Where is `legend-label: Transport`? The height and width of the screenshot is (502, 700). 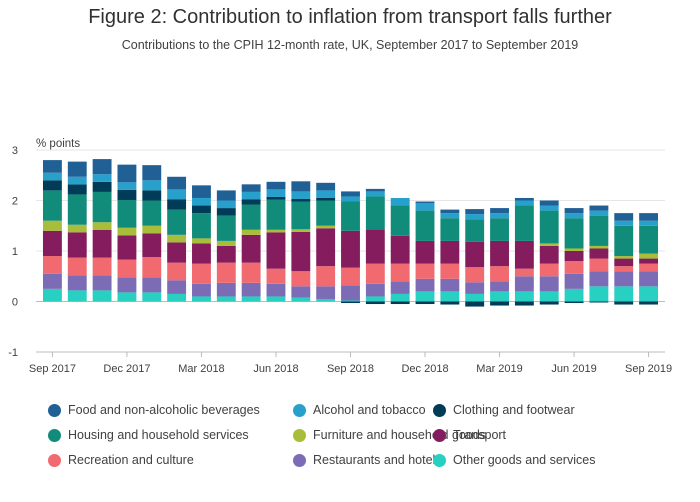
legend-label: Transport is located at coordinates (480, 435).